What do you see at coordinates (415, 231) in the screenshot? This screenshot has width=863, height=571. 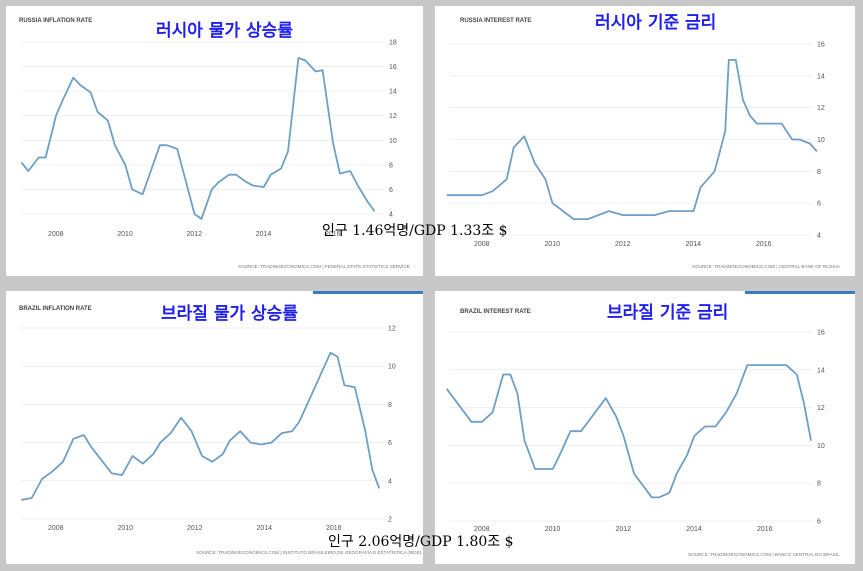 I see `russia-population-gdp-label: 인구 1.46억명/GDP 1.33조 $` at bounding box center [415, 231].